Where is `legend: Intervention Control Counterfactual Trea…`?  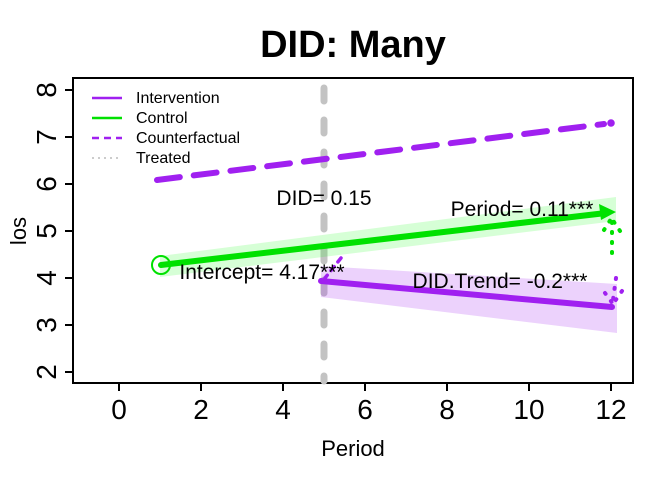 legend: Intervention Control Counterfactual Trea… is located at coordinates (166, 128).